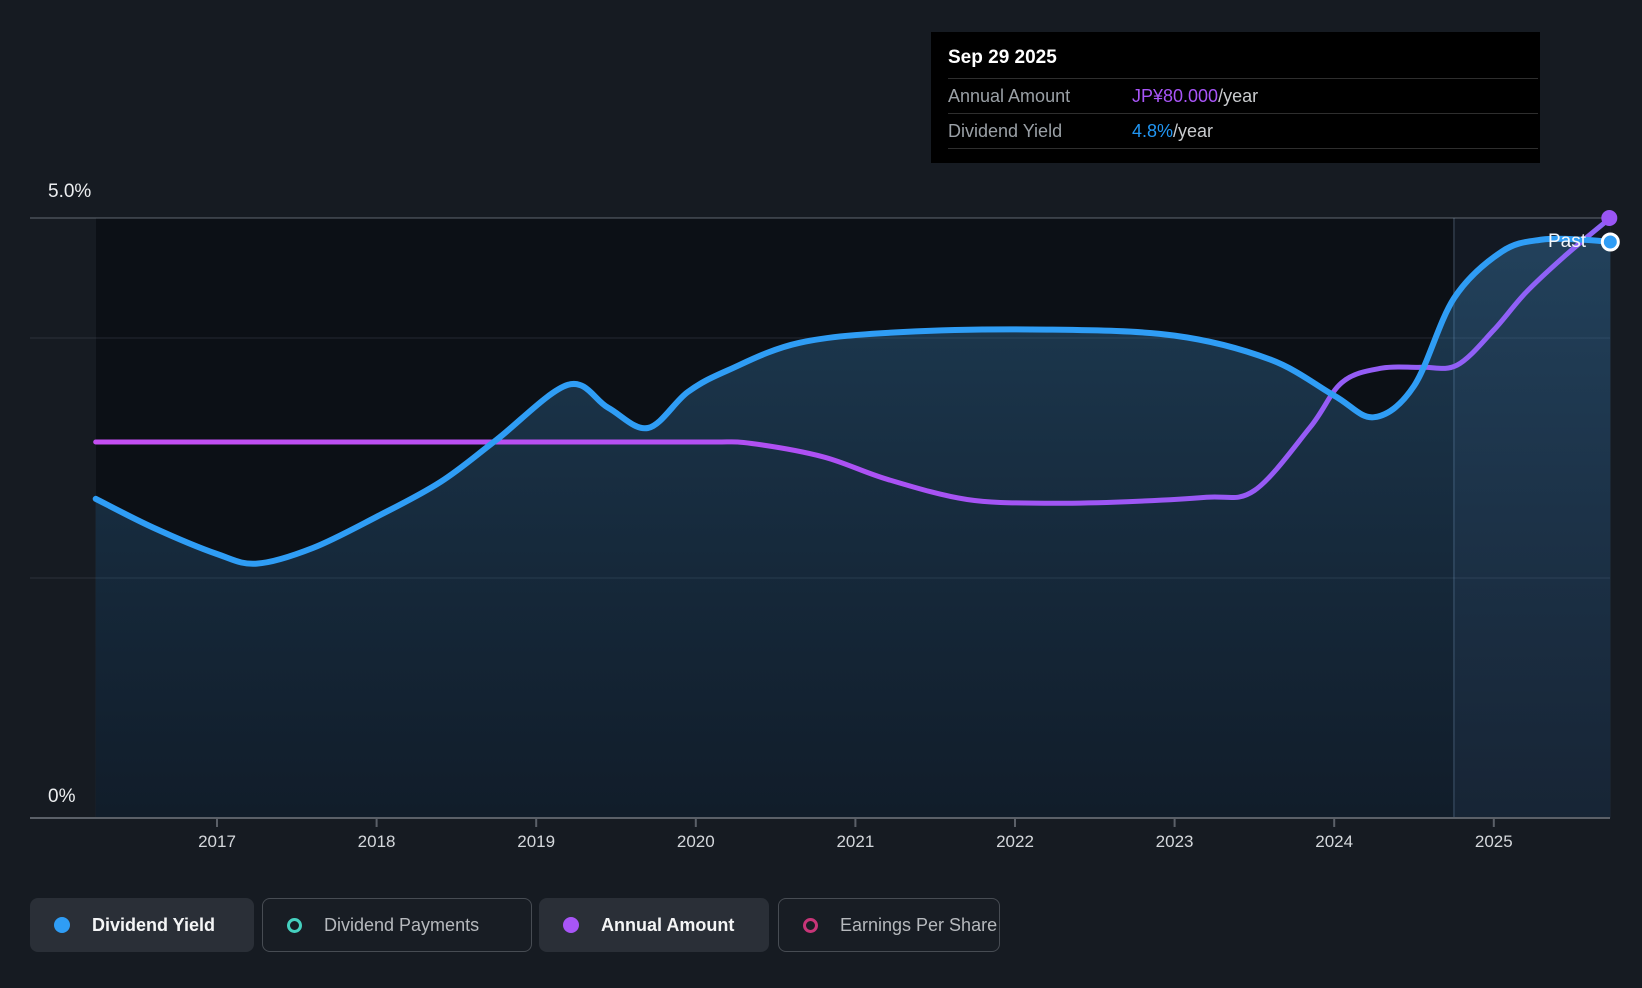 The height and width of the screenshot is (988, 1642). Describe the element at coordinates (70, 191) in the screenshot. I see `y-axis-label-top: 5.0%` at that location.